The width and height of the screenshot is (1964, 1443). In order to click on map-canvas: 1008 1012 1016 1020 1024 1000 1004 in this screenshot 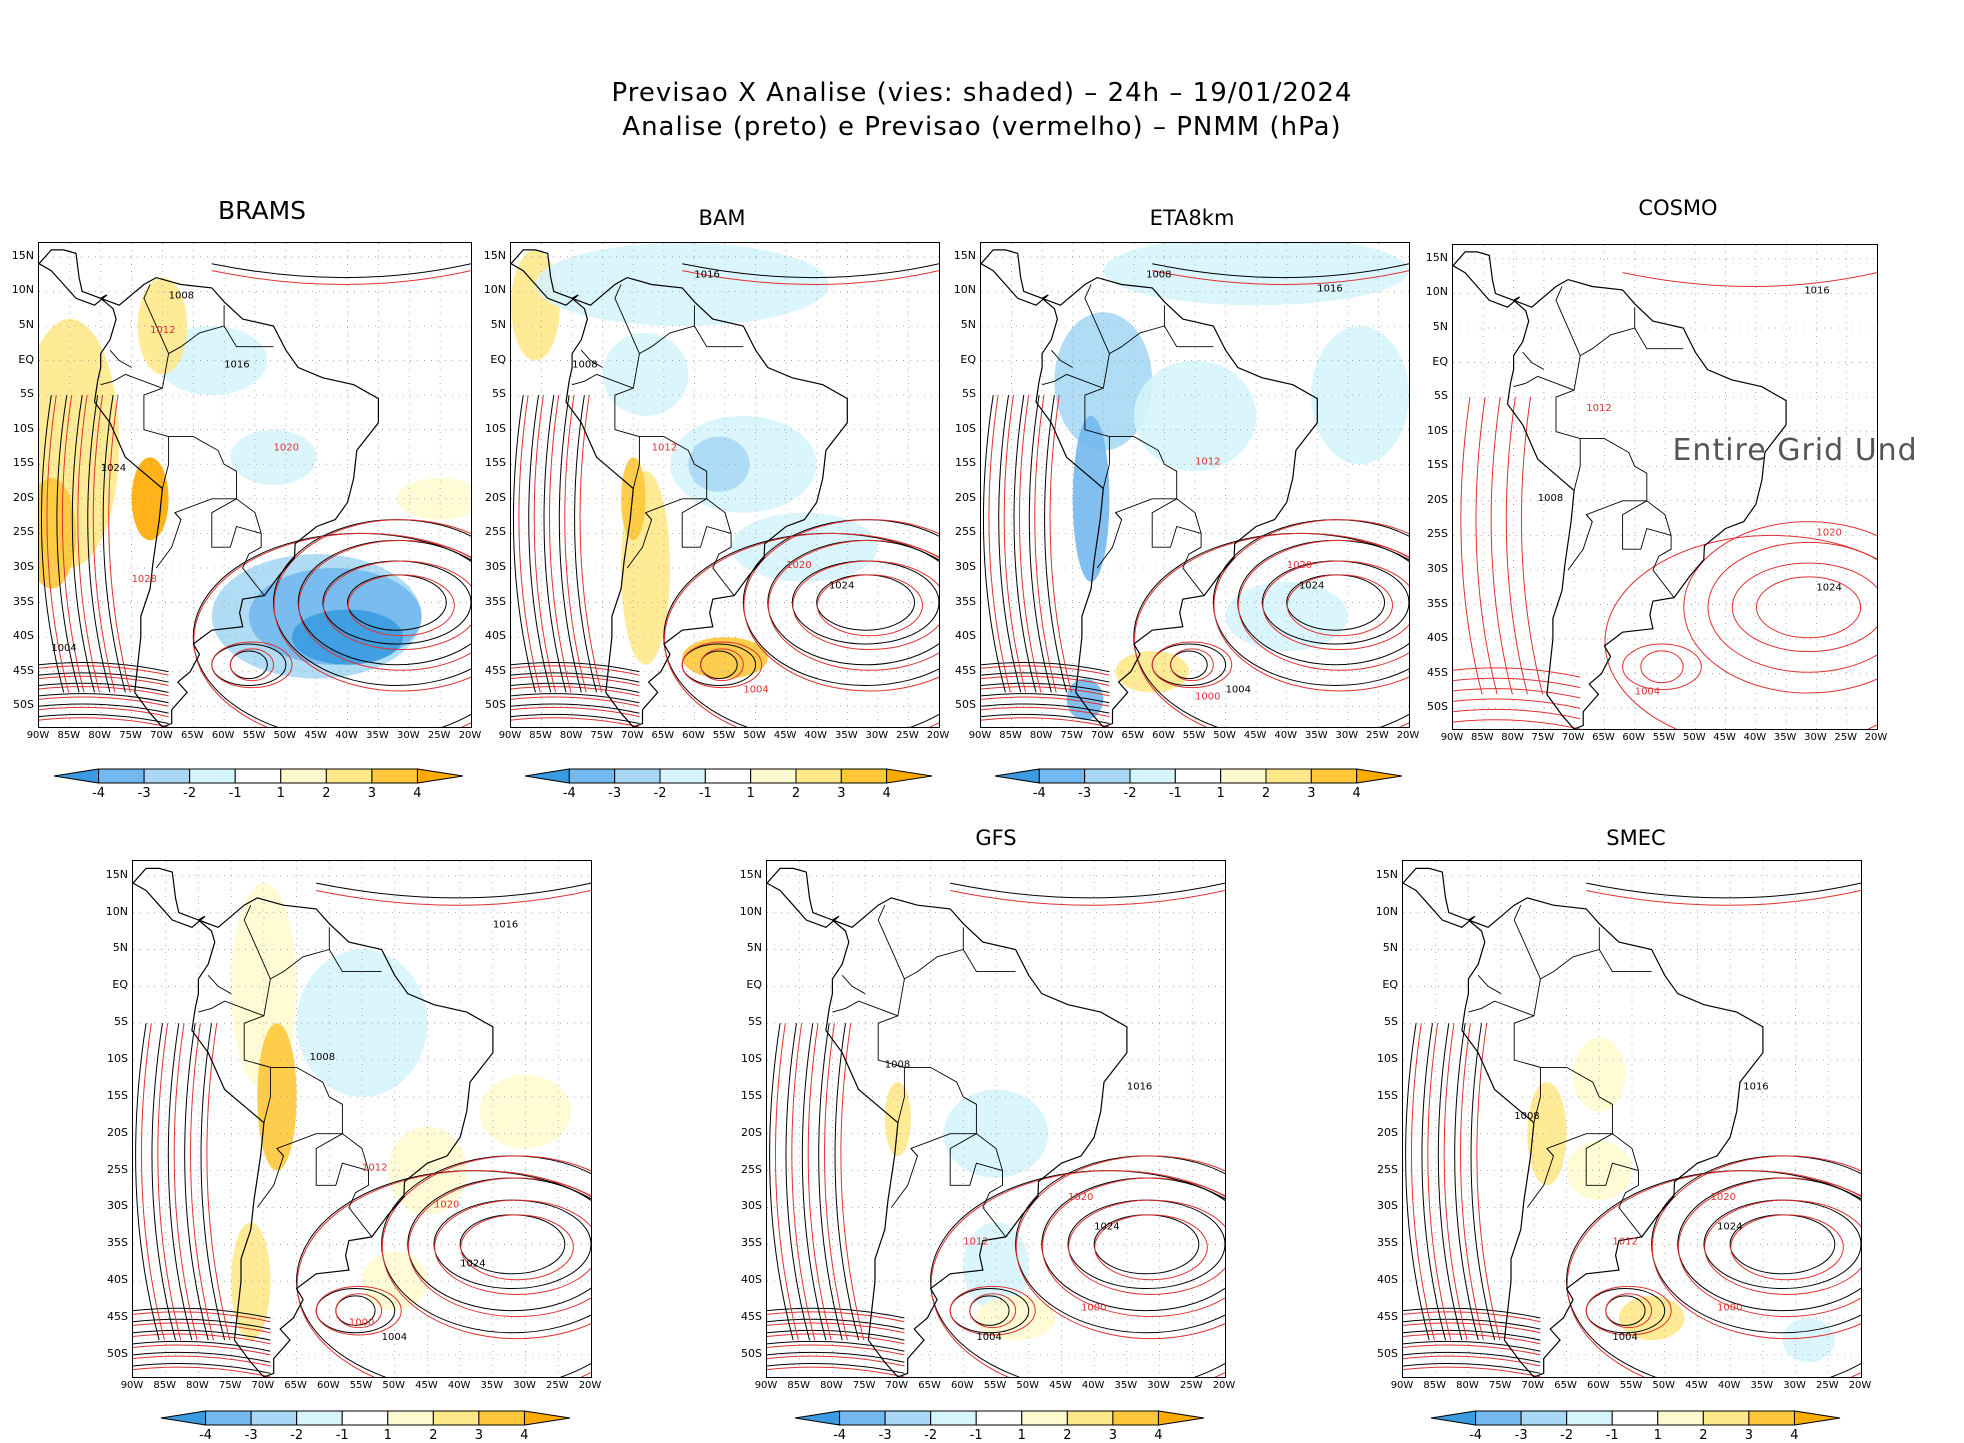, I will do `click(1195, 485)`.